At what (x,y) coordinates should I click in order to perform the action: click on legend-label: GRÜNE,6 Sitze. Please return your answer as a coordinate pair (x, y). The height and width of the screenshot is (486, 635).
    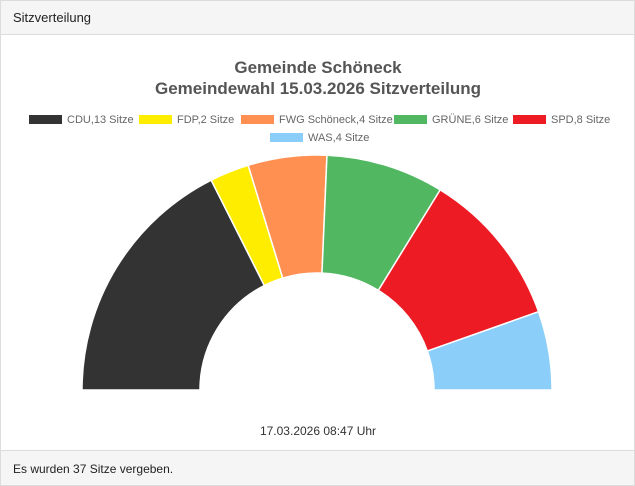
    Looking at the image, I should click on (470, 120).